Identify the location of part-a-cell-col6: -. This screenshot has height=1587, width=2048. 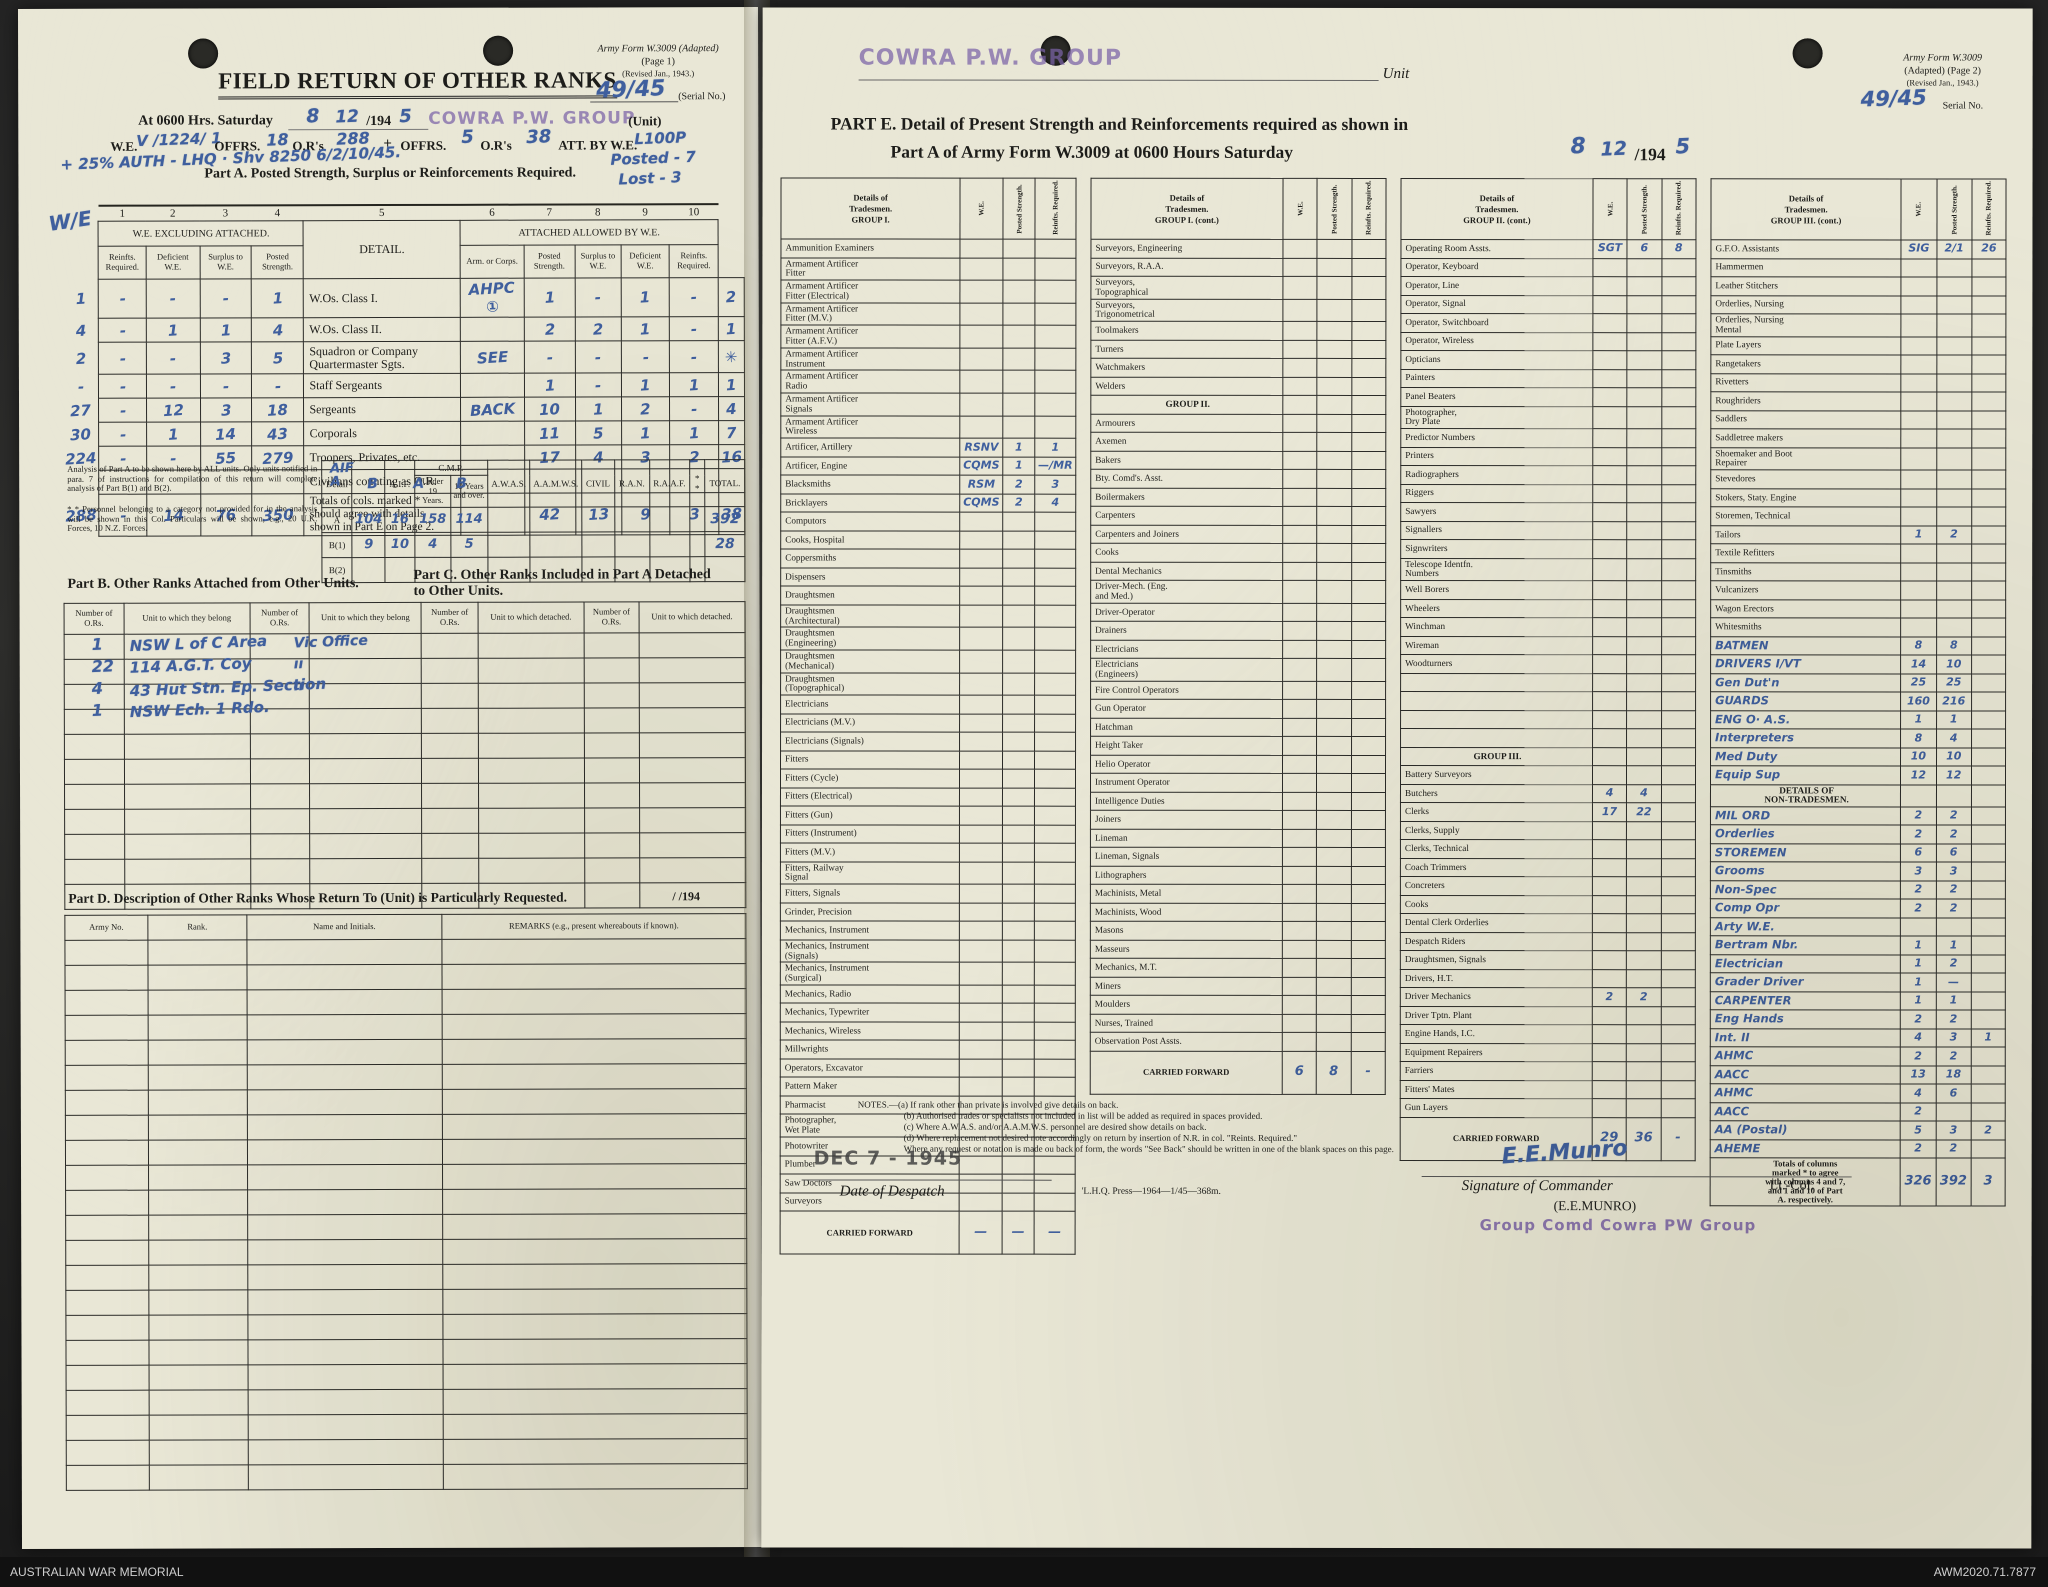
(550, 357).